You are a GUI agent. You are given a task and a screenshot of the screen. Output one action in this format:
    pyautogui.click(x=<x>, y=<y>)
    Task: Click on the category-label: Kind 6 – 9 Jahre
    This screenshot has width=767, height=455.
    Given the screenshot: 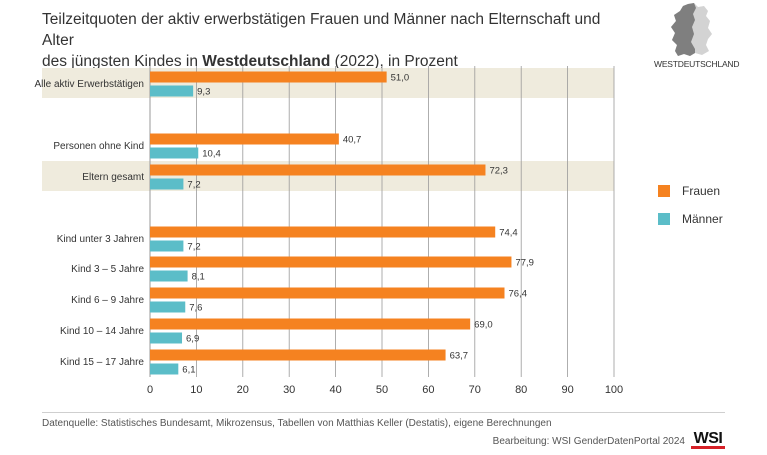 What is the action you would take?
    pyautogui.click(x=107, y=300)
    